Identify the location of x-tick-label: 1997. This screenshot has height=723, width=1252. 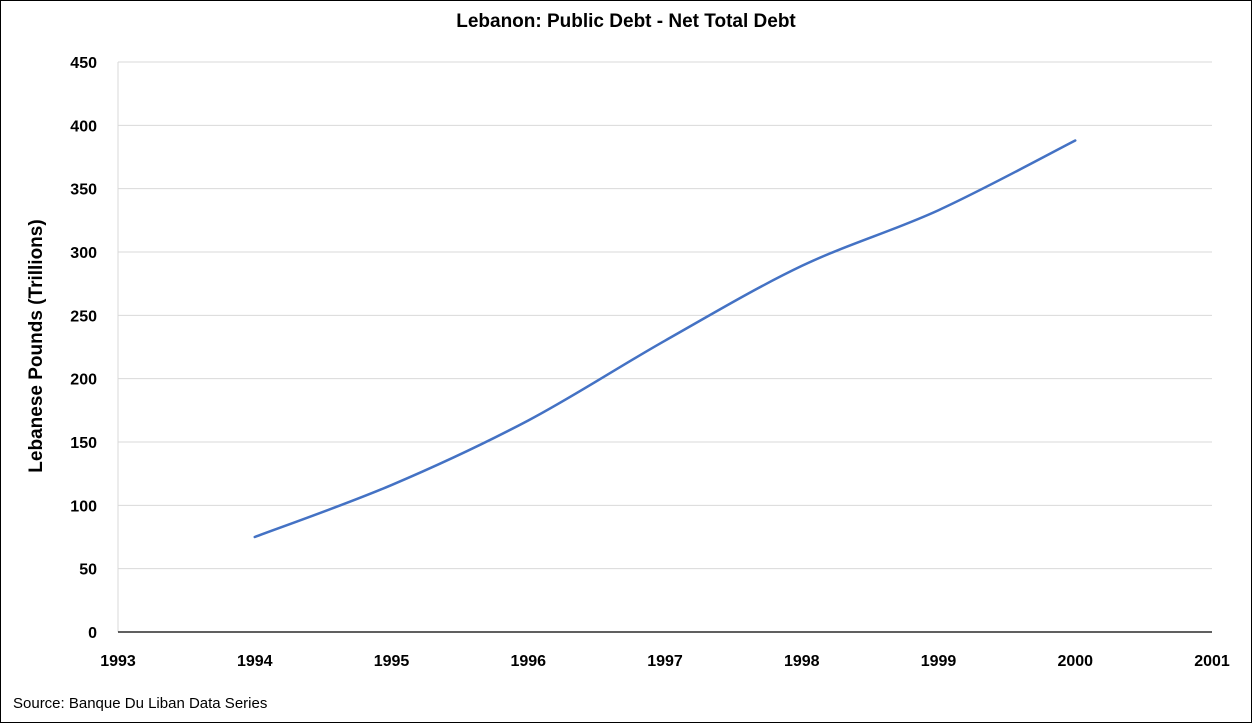
(665, 661).